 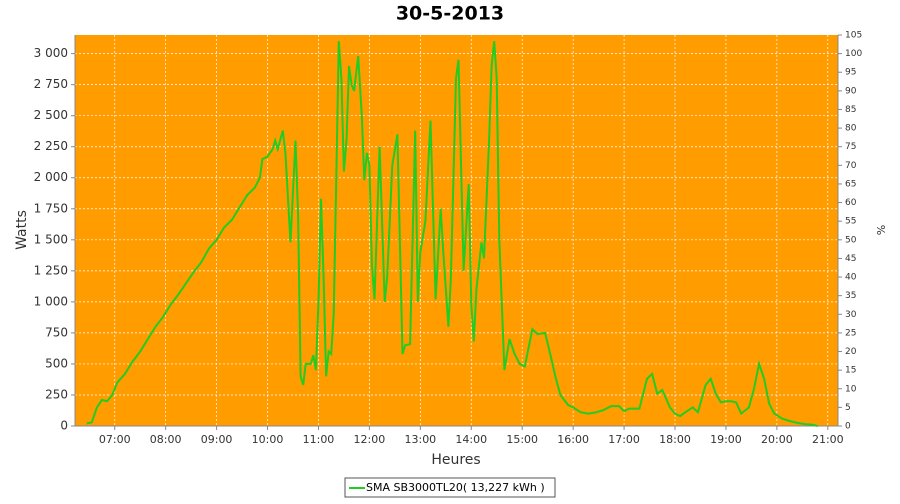 I want to click on y2-tick-label: 45, so click(x=850, y=259).